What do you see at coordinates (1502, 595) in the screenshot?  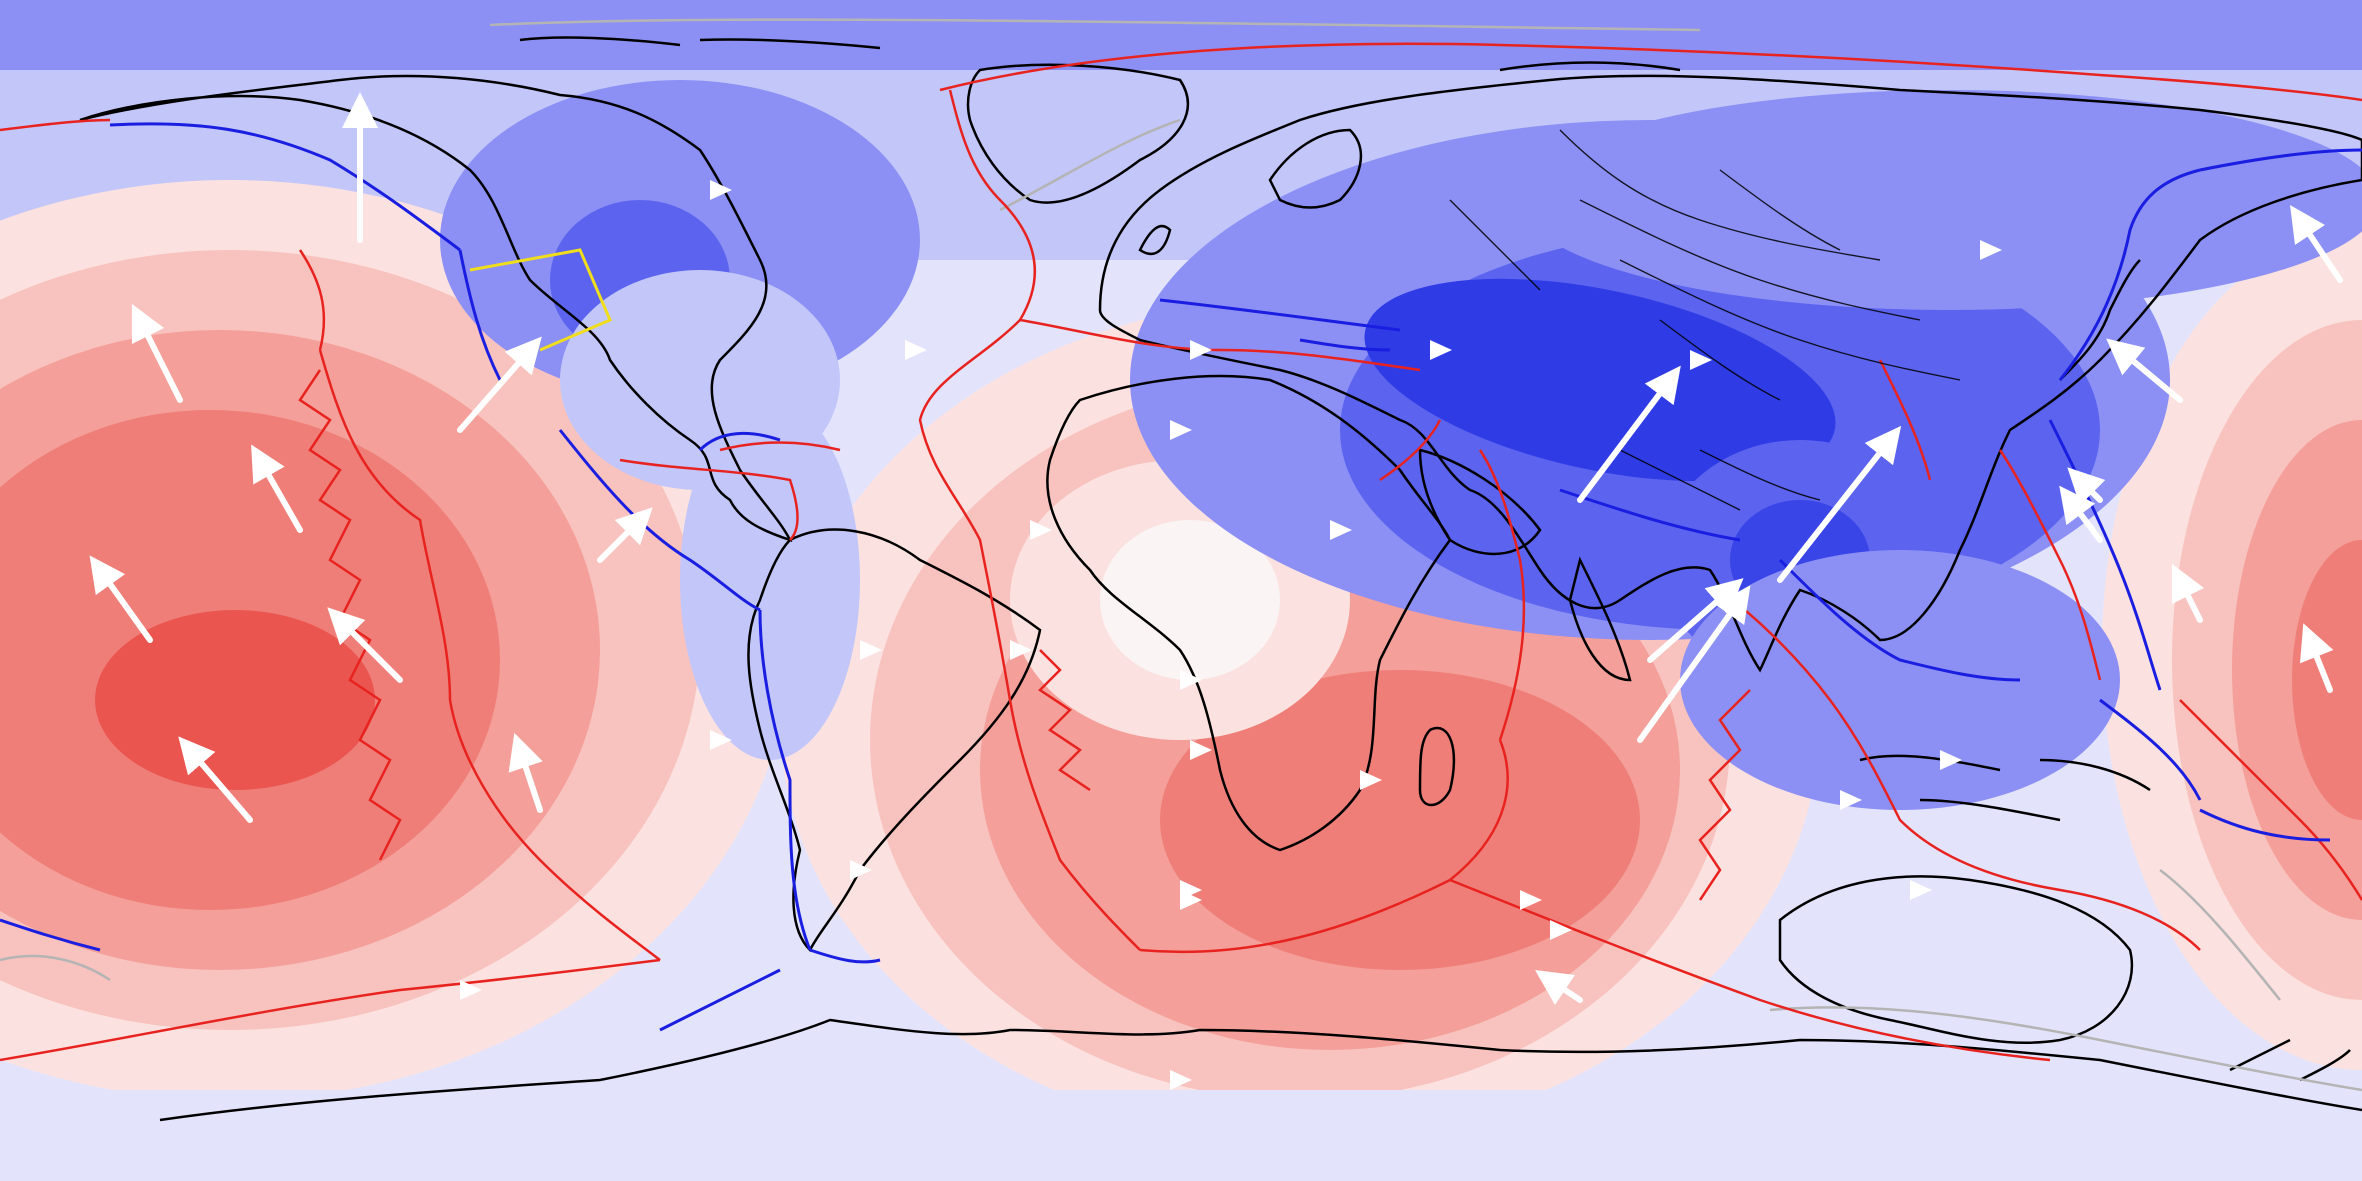 I see `central-indian-ridge` at bounding box center [1502, 595].